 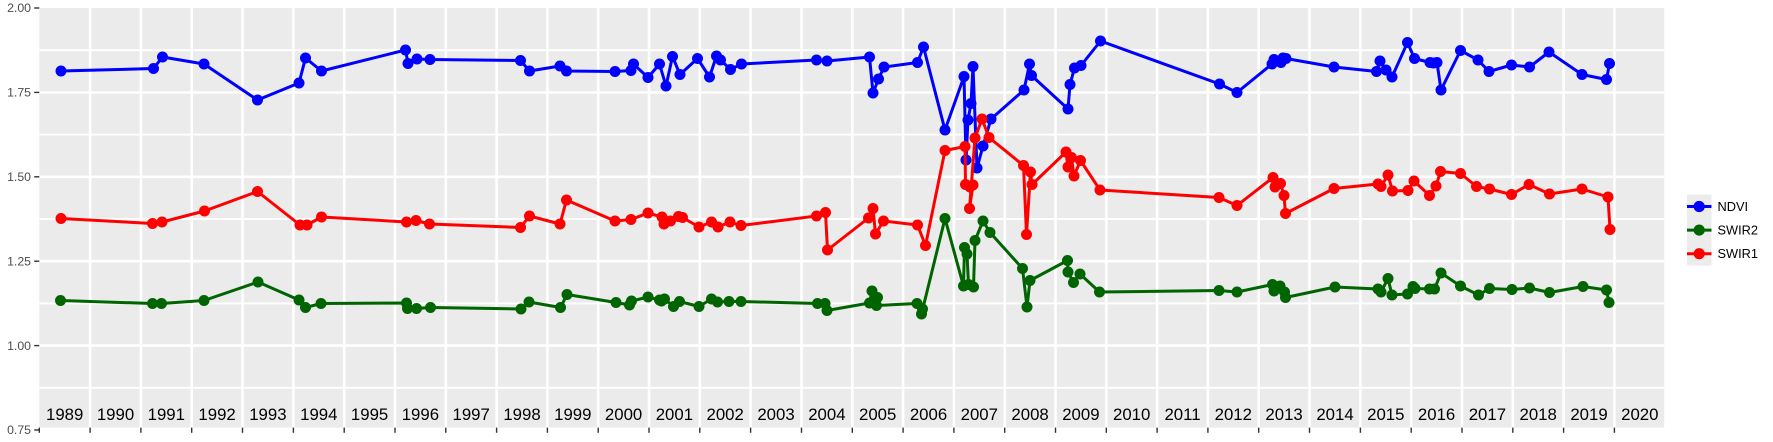 I want to click on svg-text: 1.50, so click(x=19, y=177).